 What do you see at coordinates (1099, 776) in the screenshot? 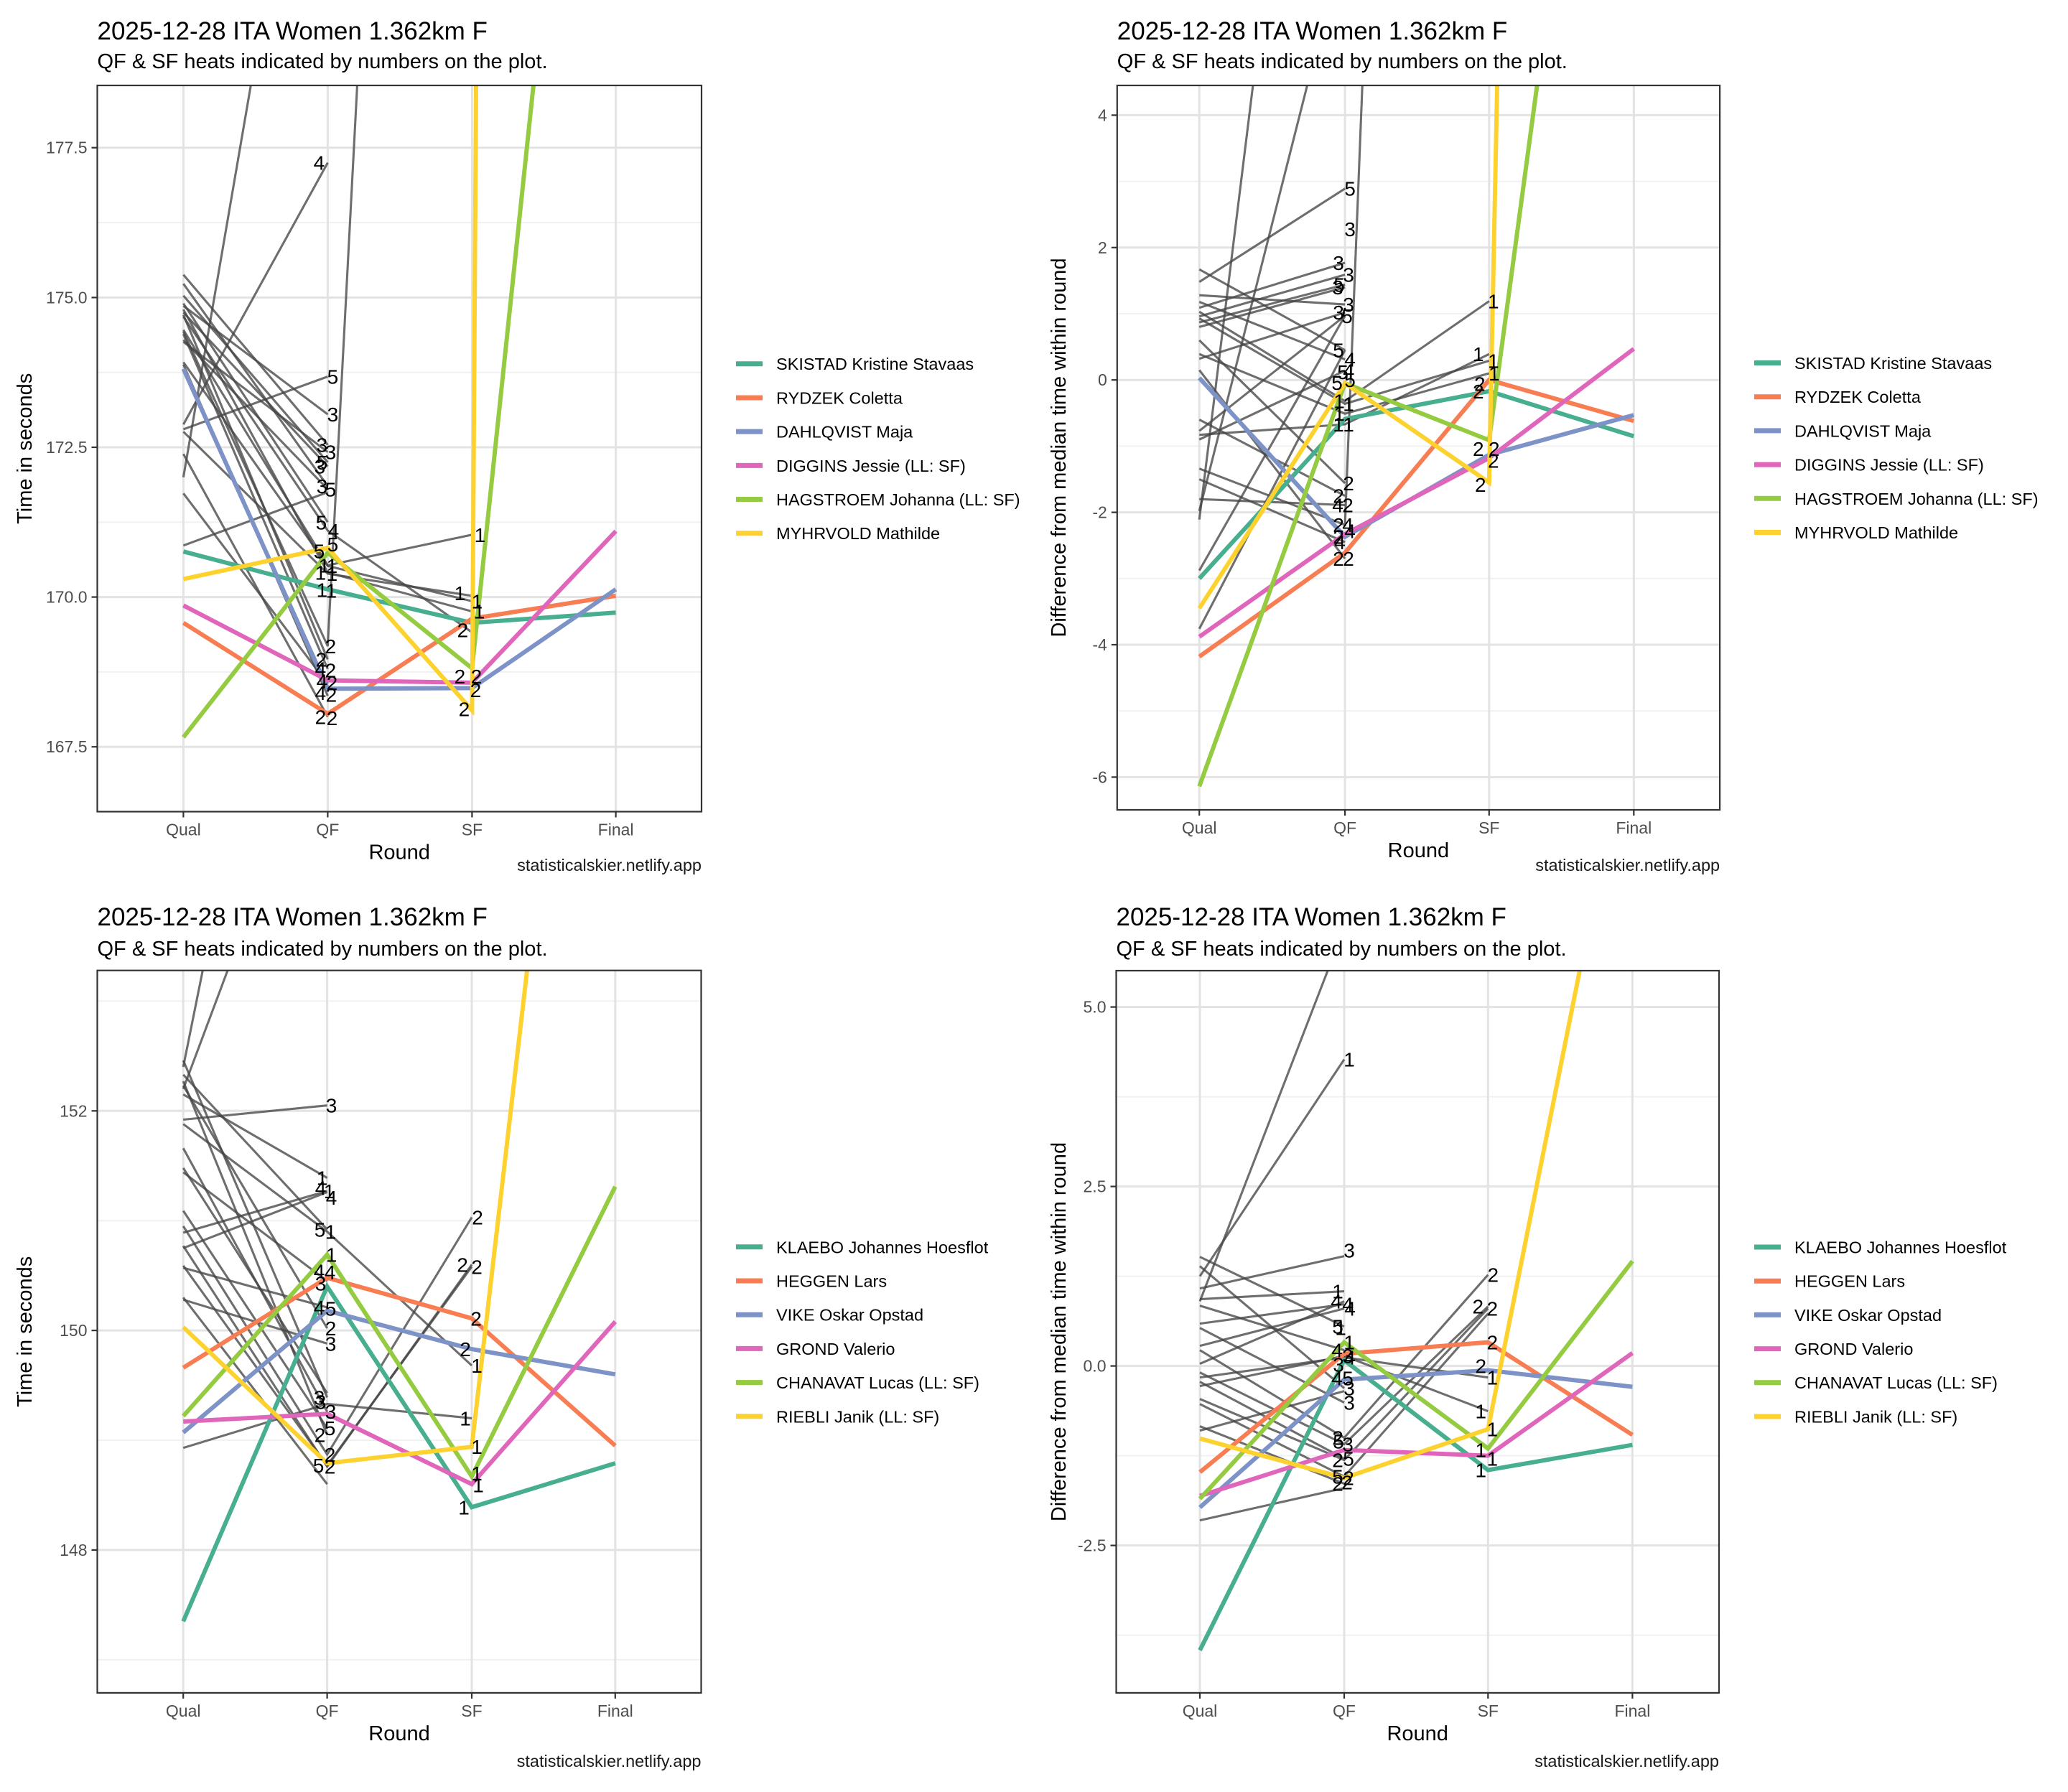
I see `svg-text: -6` at bounding box center [1099, 776].